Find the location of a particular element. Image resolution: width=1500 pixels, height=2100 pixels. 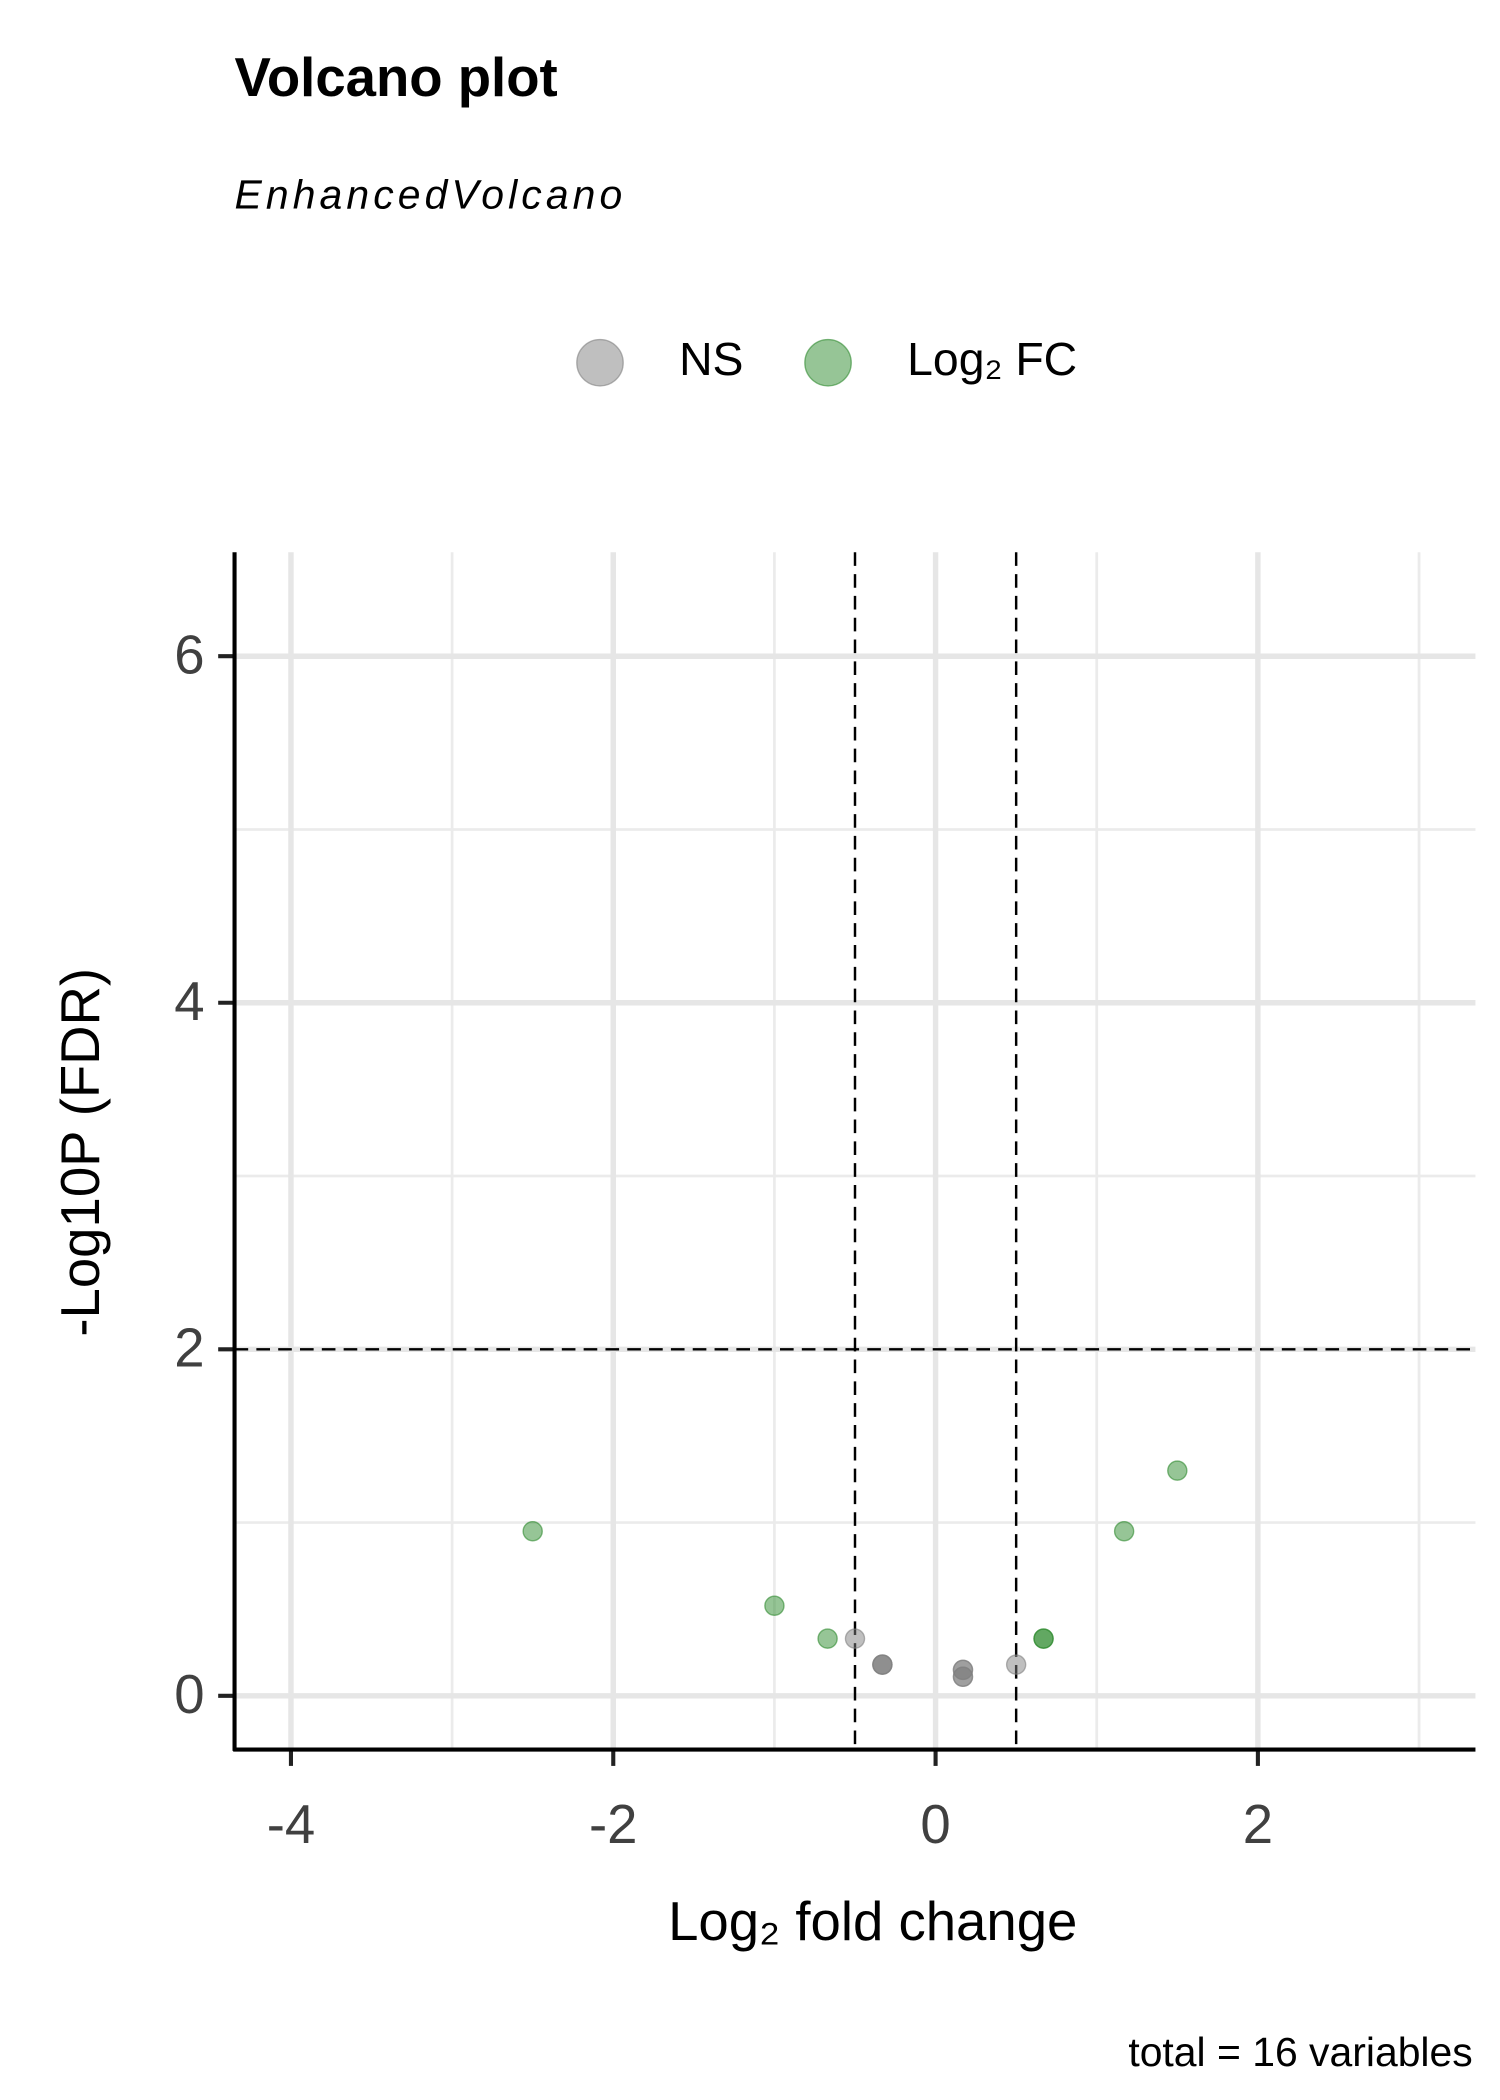

y-tick-label: 0 is located at coordinates (189, 1694).